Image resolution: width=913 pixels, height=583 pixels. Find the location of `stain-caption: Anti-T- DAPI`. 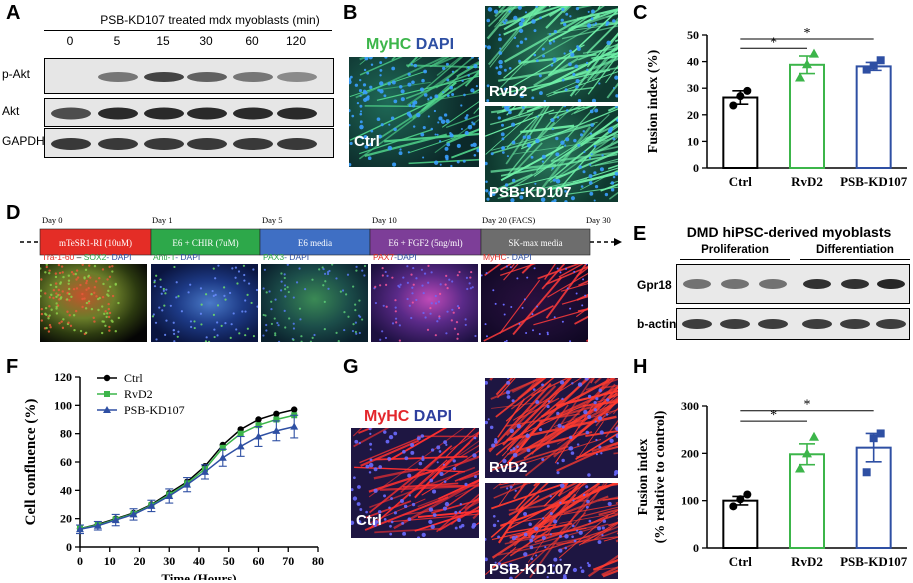

stain-caption: Anti-T- DAPI is located at coordinates (176, 257).